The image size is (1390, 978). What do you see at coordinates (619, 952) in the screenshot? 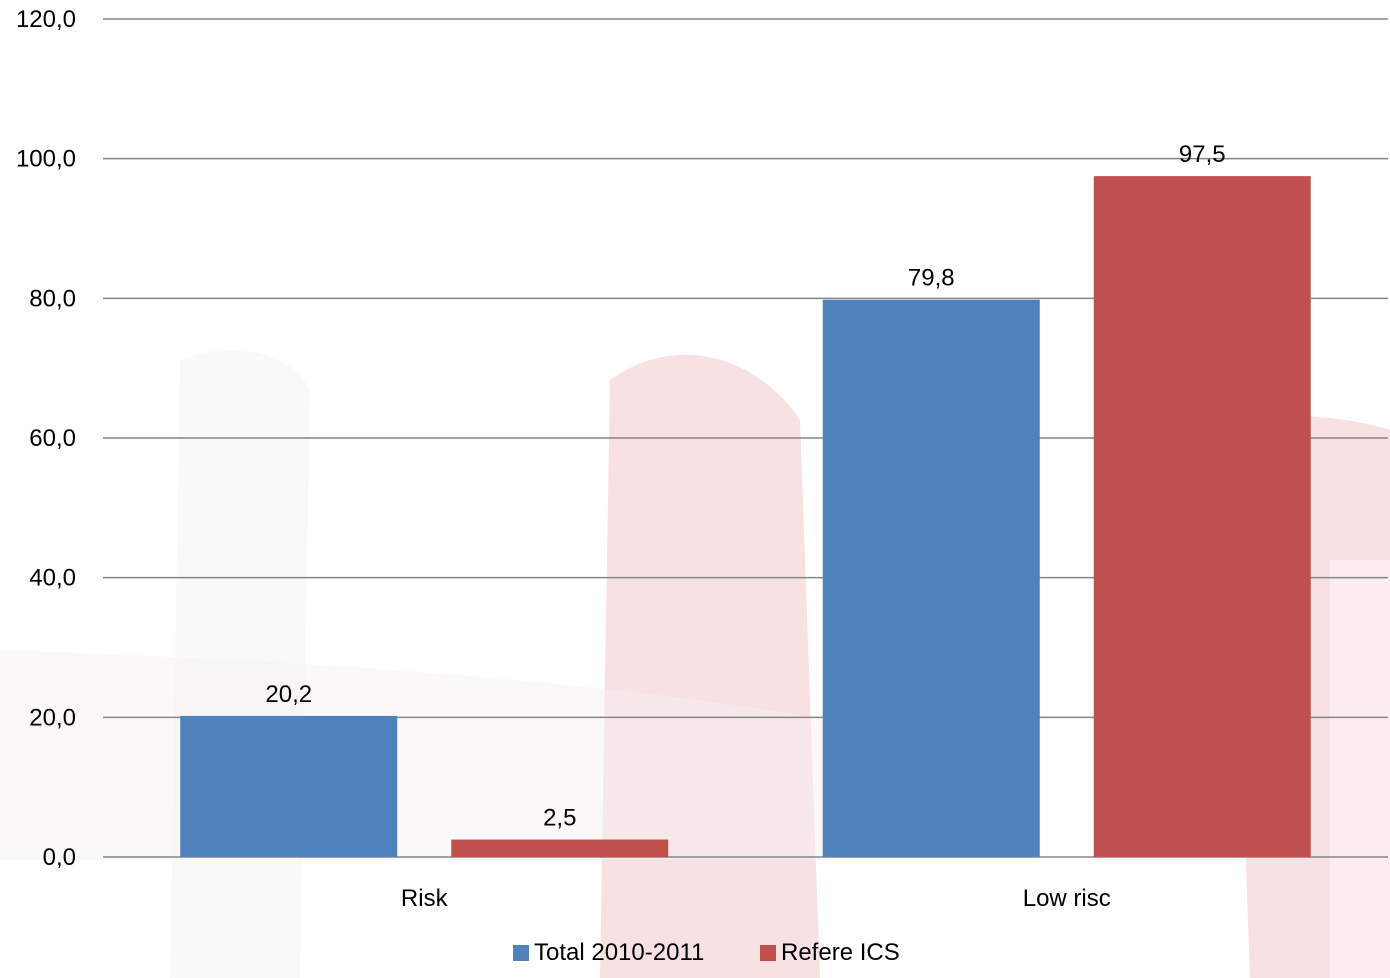
I see `legend-label: Total 2010-2011` at bounding box center [619, 952].